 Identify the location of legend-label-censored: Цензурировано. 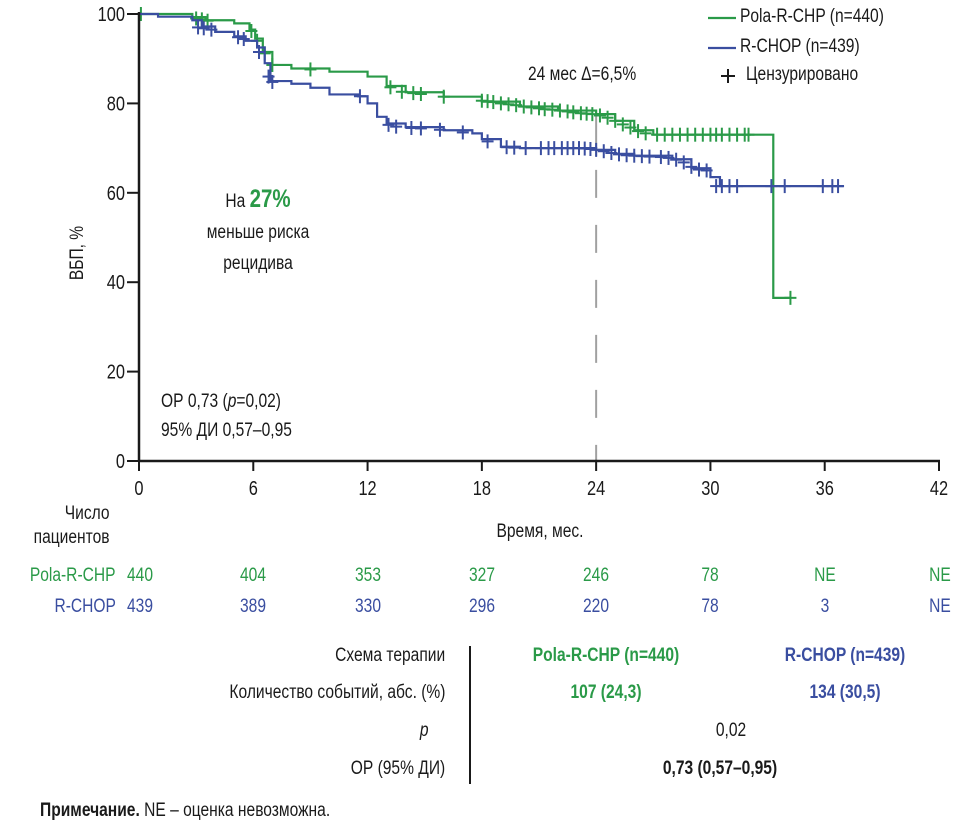
(802, 74).